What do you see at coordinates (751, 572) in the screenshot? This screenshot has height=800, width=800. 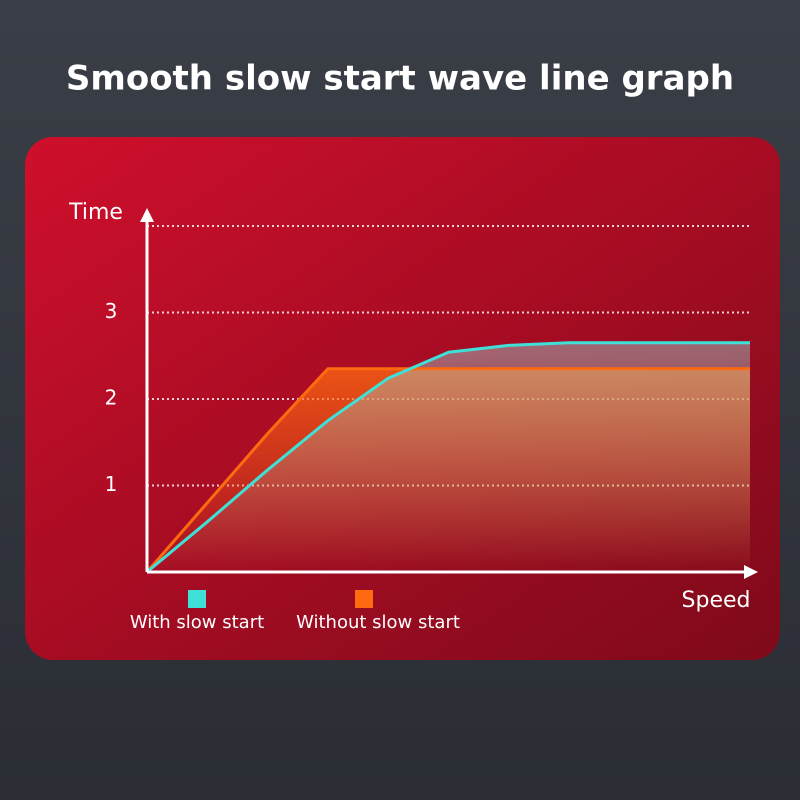 I see `x-axis-arrow` at bounding box center [751, 572].